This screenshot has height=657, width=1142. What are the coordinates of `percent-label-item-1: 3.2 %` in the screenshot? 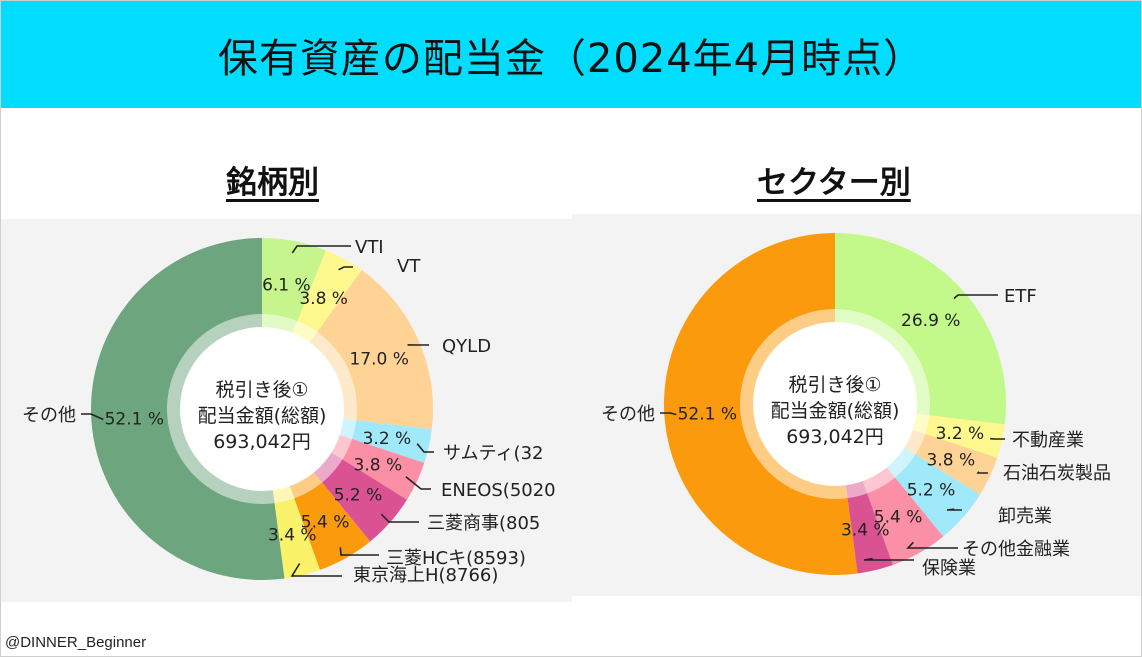 It's located at (960, 434).